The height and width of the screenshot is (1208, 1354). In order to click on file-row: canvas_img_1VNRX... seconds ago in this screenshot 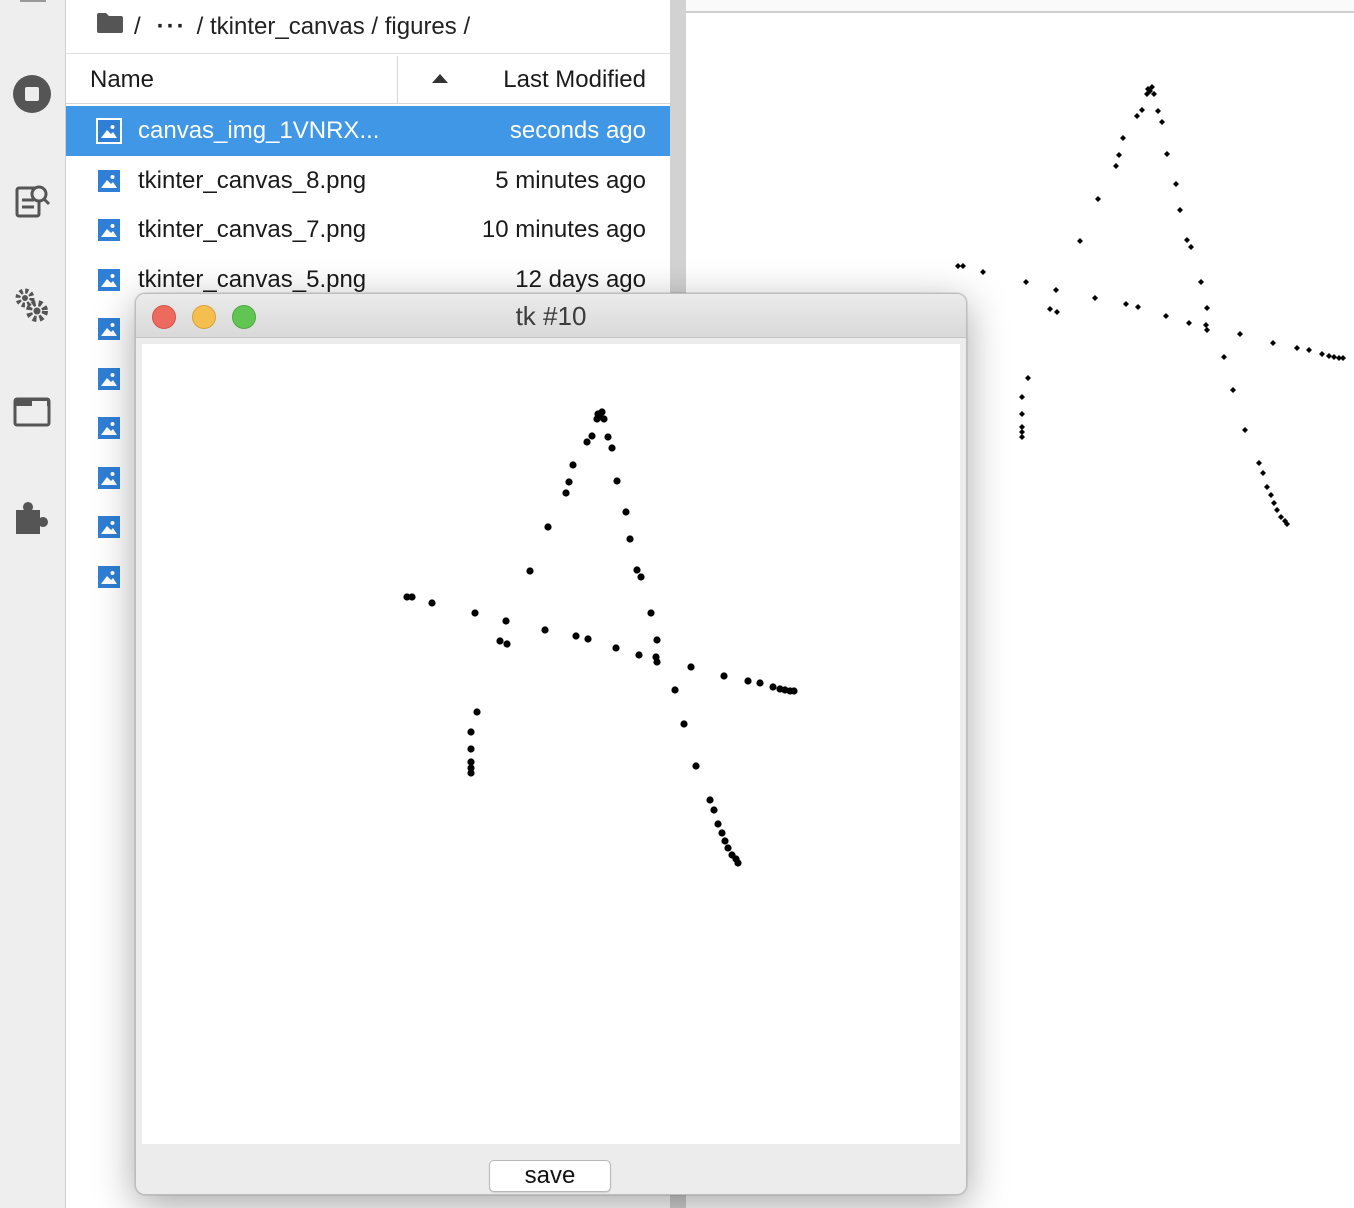, I will do `click(368, 131)`.